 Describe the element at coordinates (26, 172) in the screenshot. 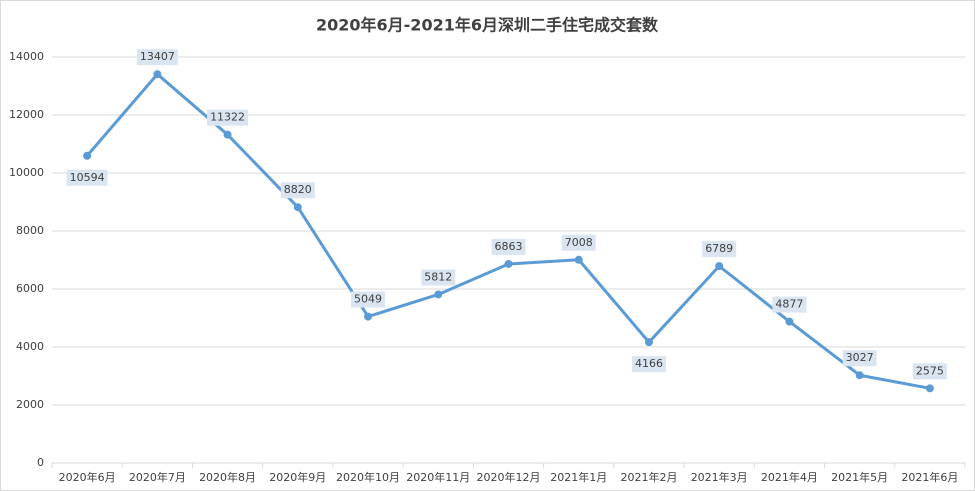

I see `y-tick-label: 10000` at that location.